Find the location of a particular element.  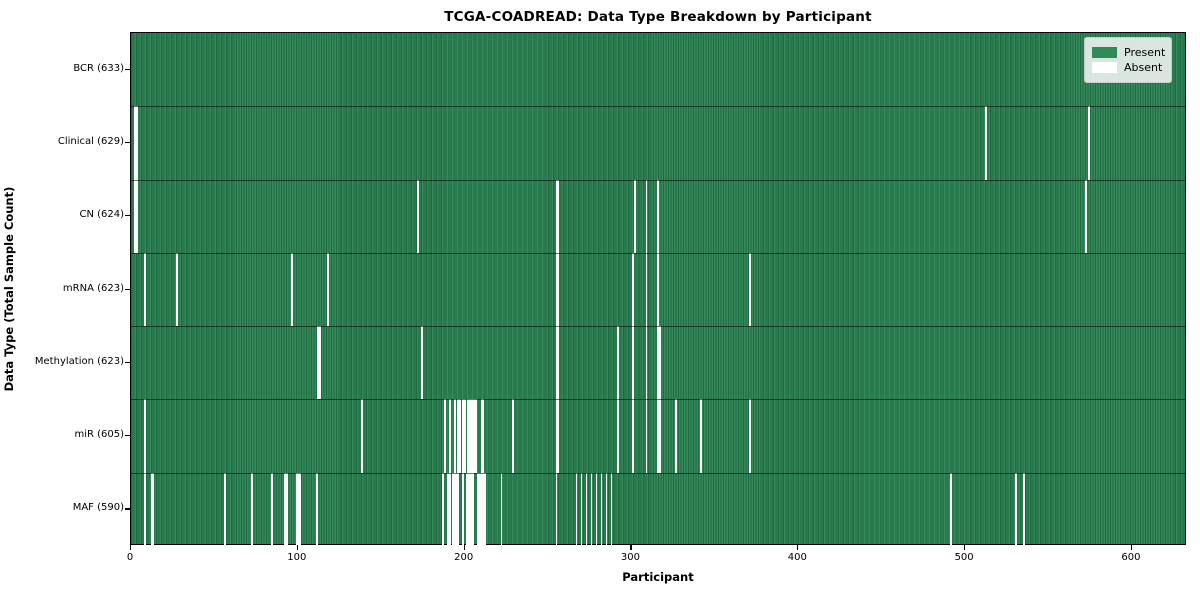

row-band-miR is located at coordinates (658, 436).